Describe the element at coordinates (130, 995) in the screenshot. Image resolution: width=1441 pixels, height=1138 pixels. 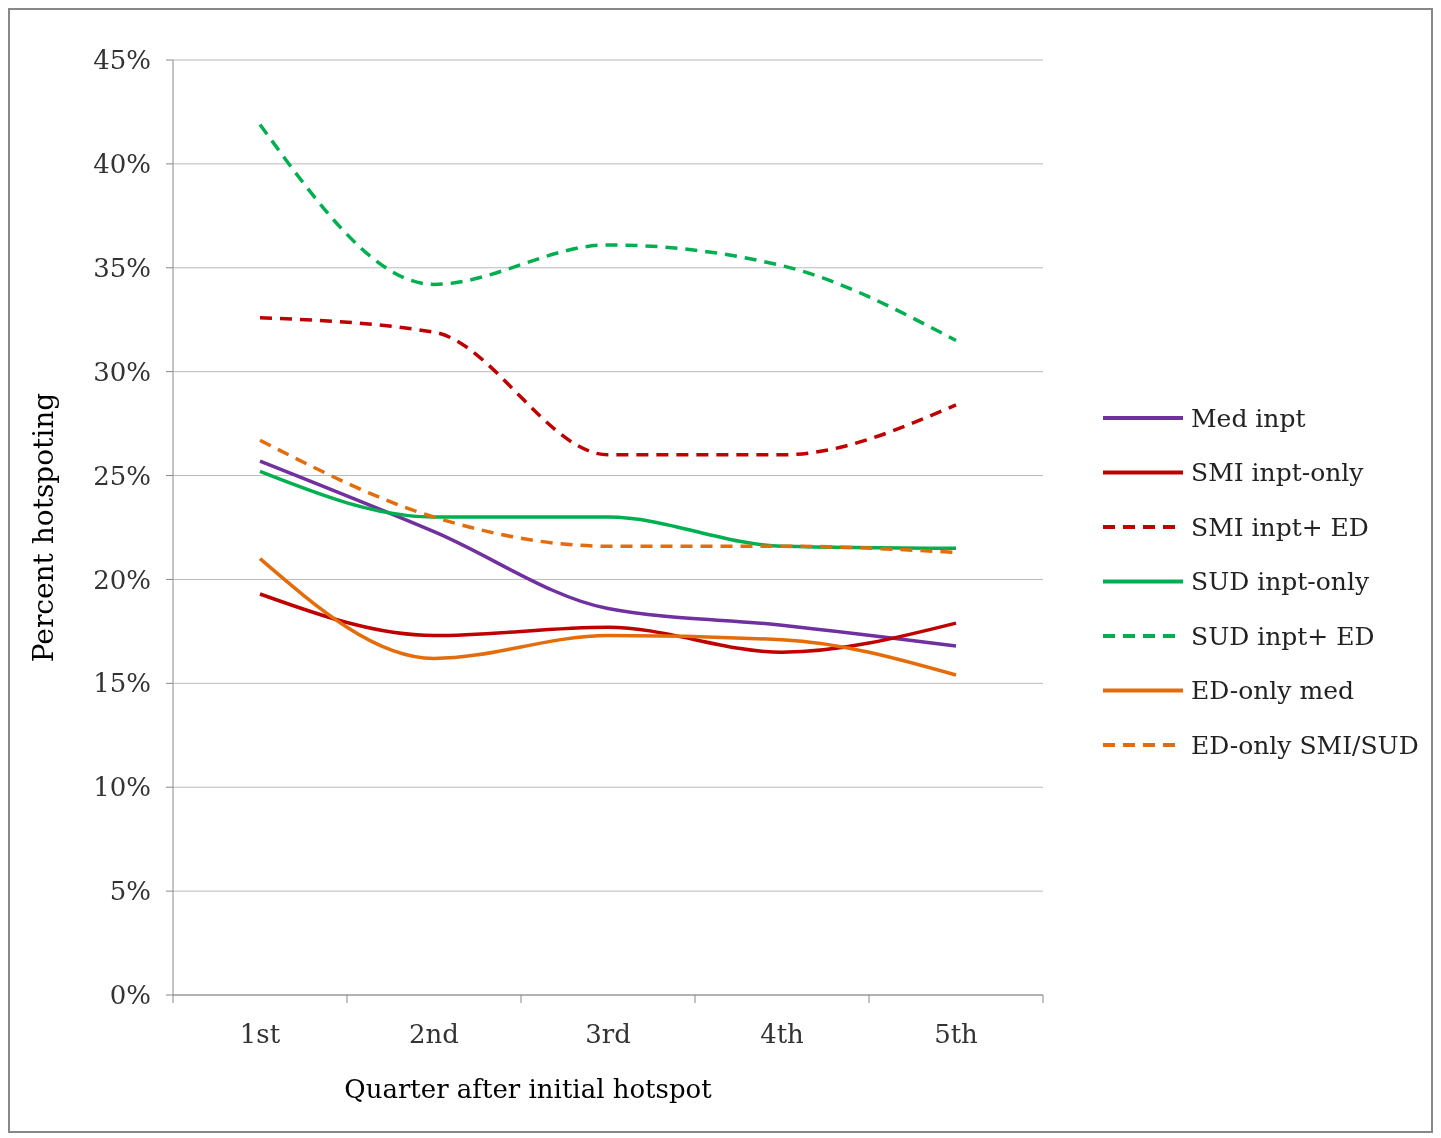
I see `y-tick-label: 0%` at that location.